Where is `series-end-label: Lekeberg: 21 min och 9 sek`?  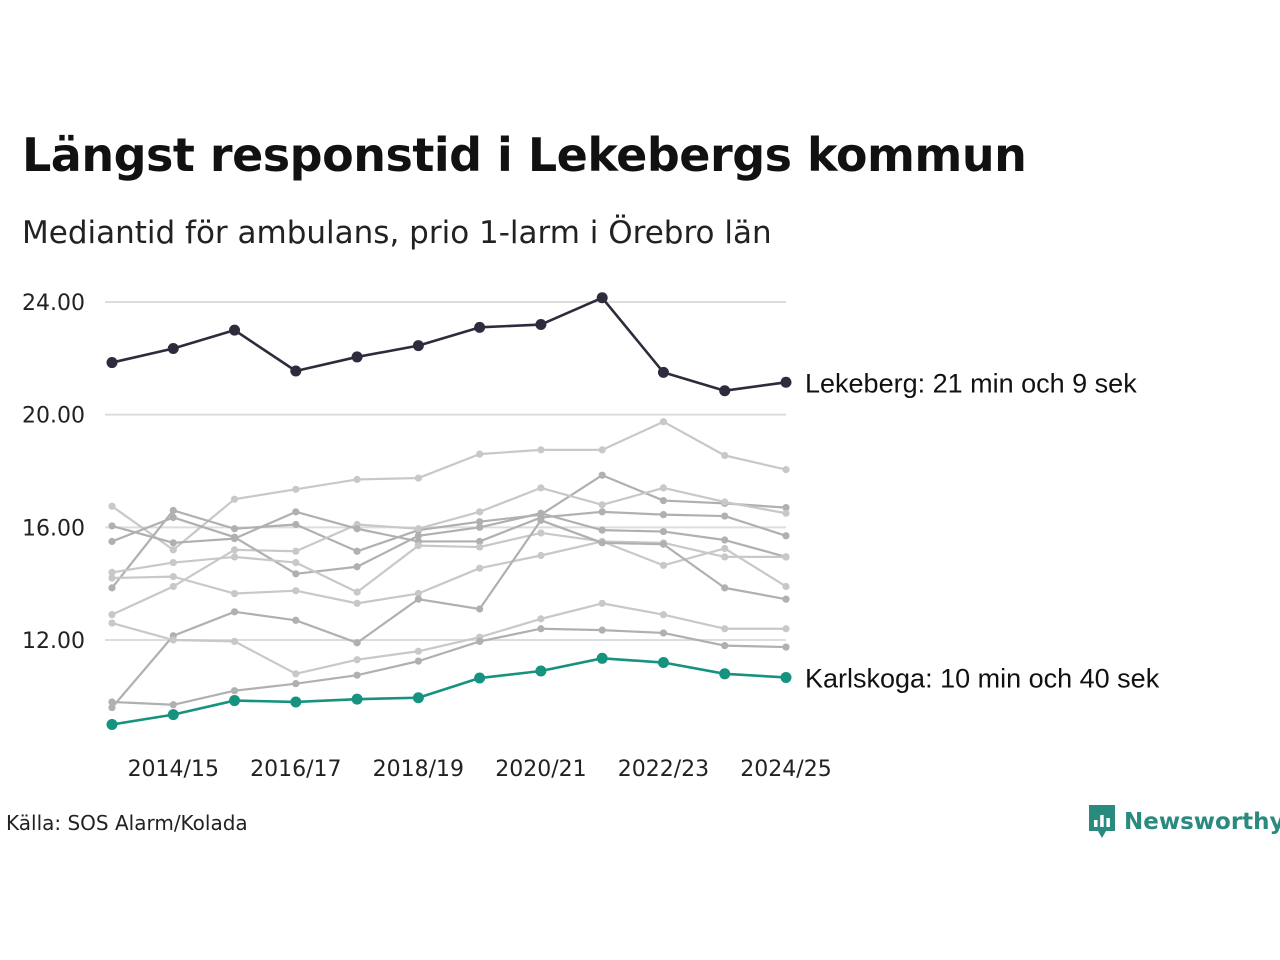 series-end-label: Lekeberg: 21 min och 9 sek is located at coordinates (971, 383).